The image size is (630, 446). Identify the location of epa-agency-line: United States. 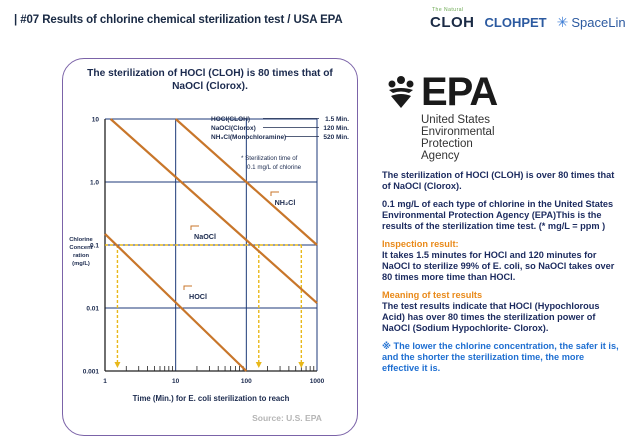
(456, 120).